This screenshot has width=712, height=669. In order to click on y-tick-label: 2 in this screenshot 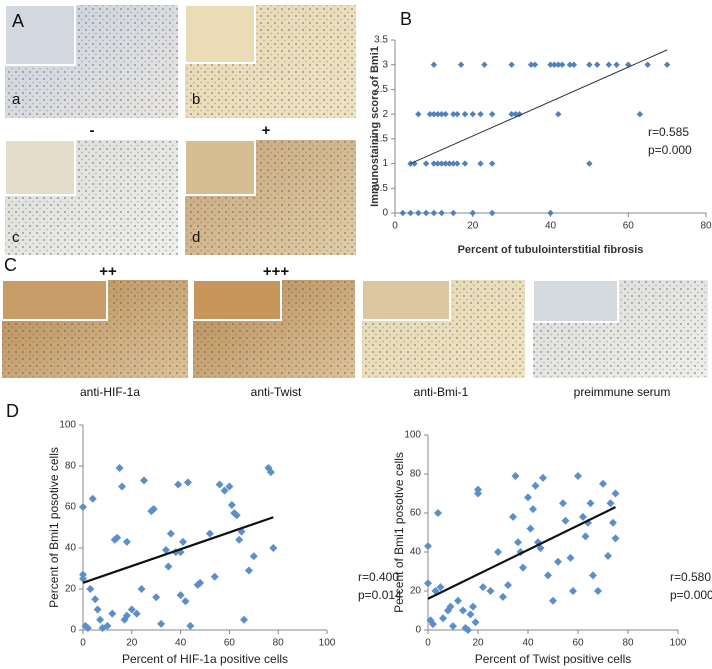, I will do `click(385, 114)`.